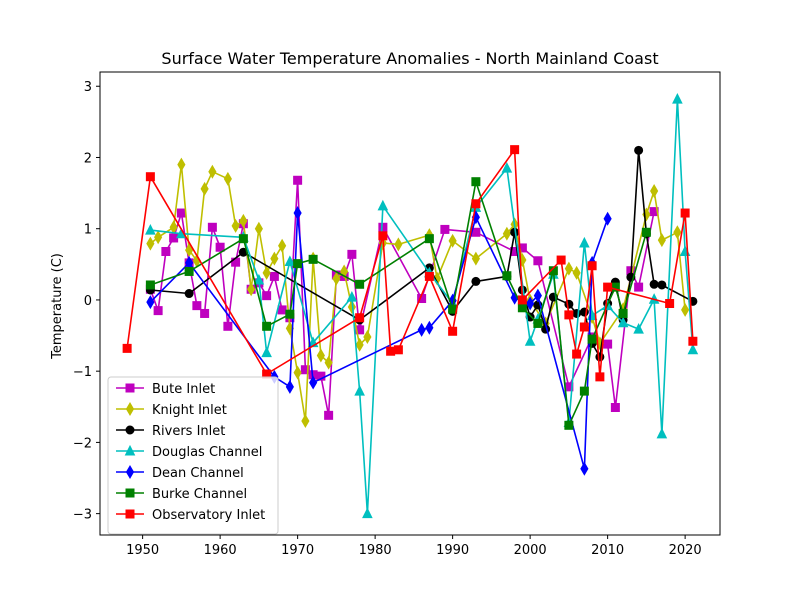 The height and width of the screenshot is (600, 800). I want to click on x-tick-label: 1950, so click(142, 550).